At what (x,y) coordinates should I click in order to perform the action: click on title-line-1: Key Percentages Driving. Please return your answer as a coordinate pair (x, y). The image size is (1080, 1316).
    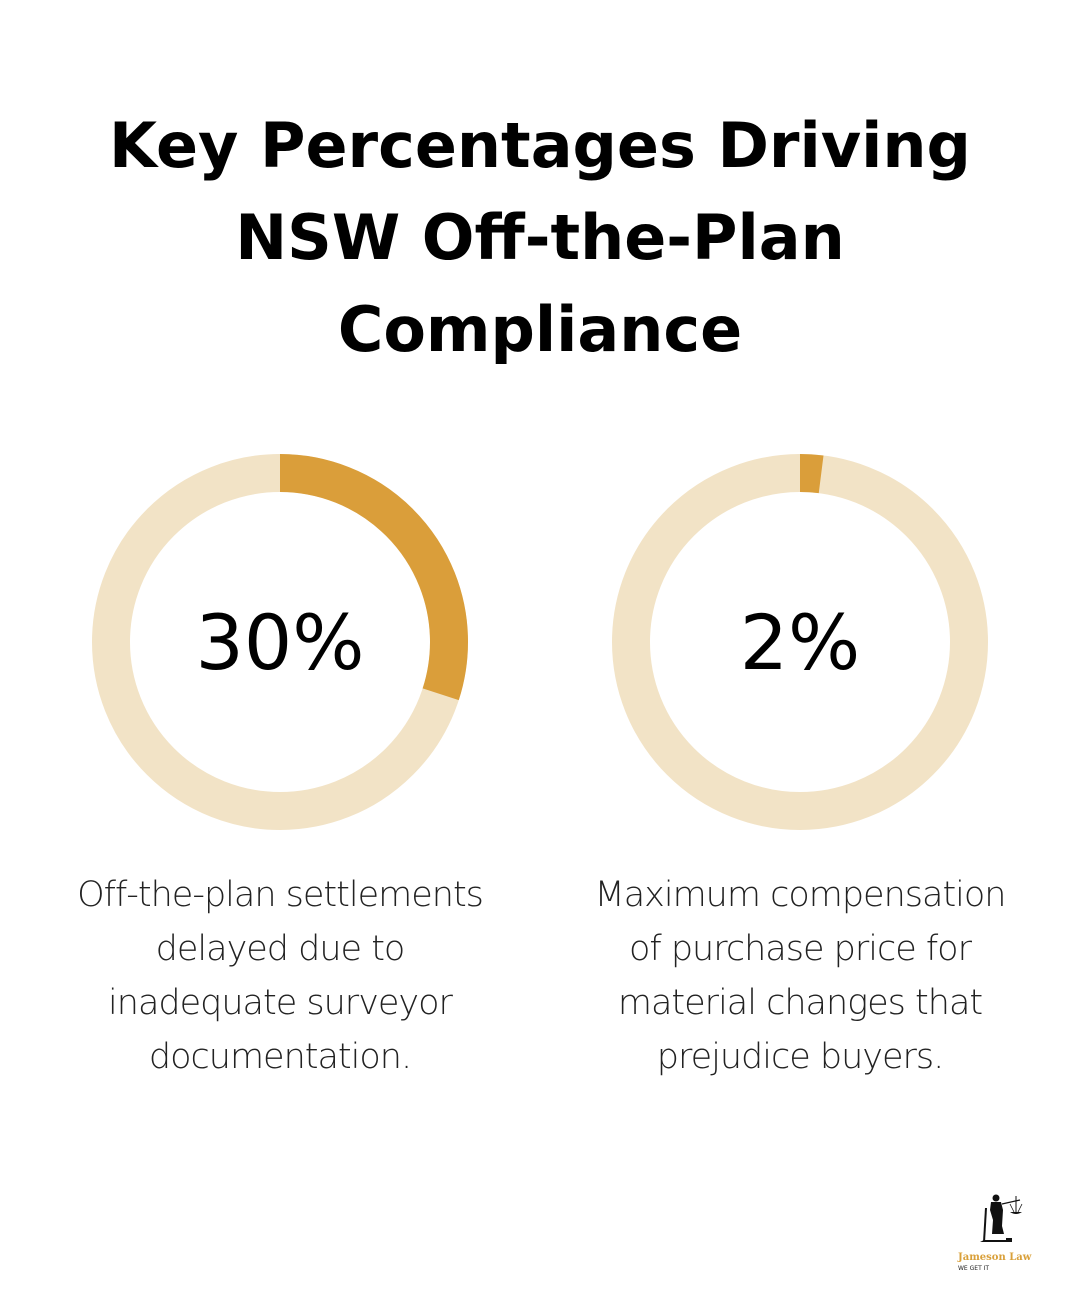
    Looking at the image, I should click on (540, 145).